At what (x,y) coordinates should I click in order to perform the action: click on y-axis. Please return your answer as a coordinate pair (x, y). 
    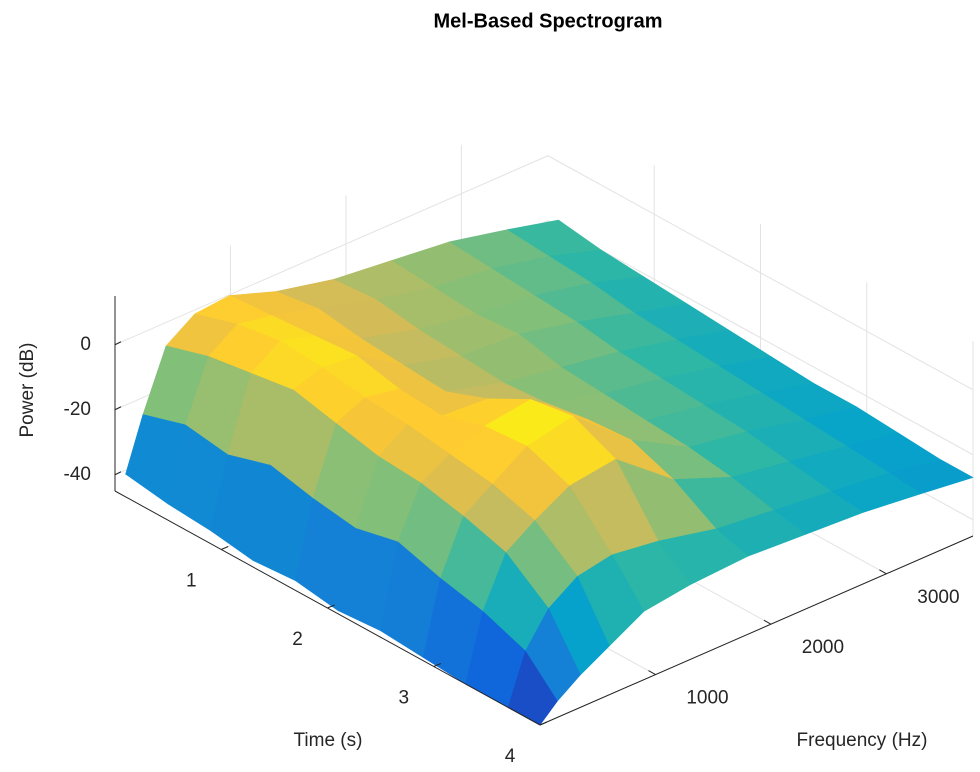
    Looking at the image, I should click on (756, 630).